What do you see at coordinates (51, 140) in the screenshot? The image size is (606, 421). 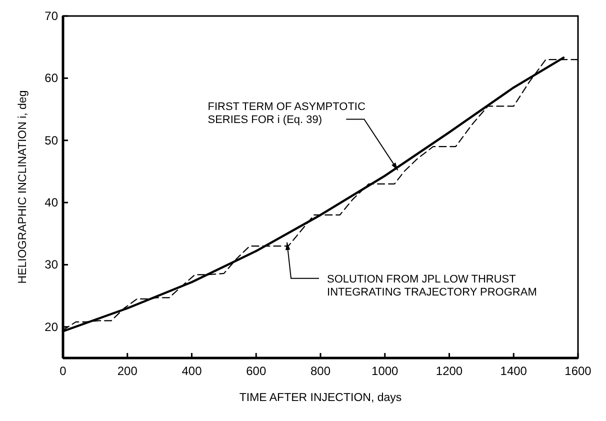 I see `y-tick-label: 50` at bounding box center [51, 140].